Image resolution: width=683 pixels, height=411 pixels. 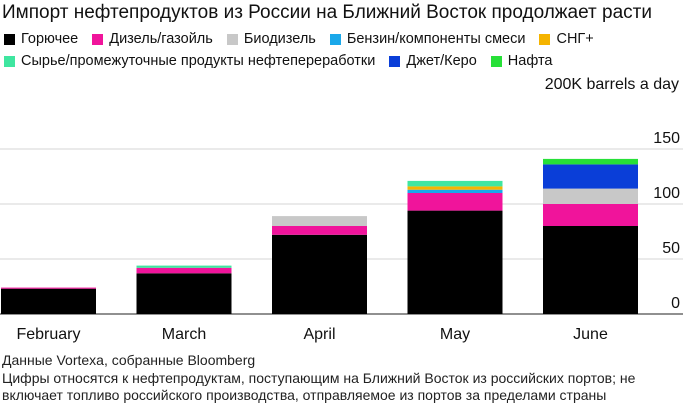 What do you see at coordinates (129, 360) in the screenshot?
I see `source-note: Данные Vortexa, собранные Bloomberg` at bounding box center [129, 360].